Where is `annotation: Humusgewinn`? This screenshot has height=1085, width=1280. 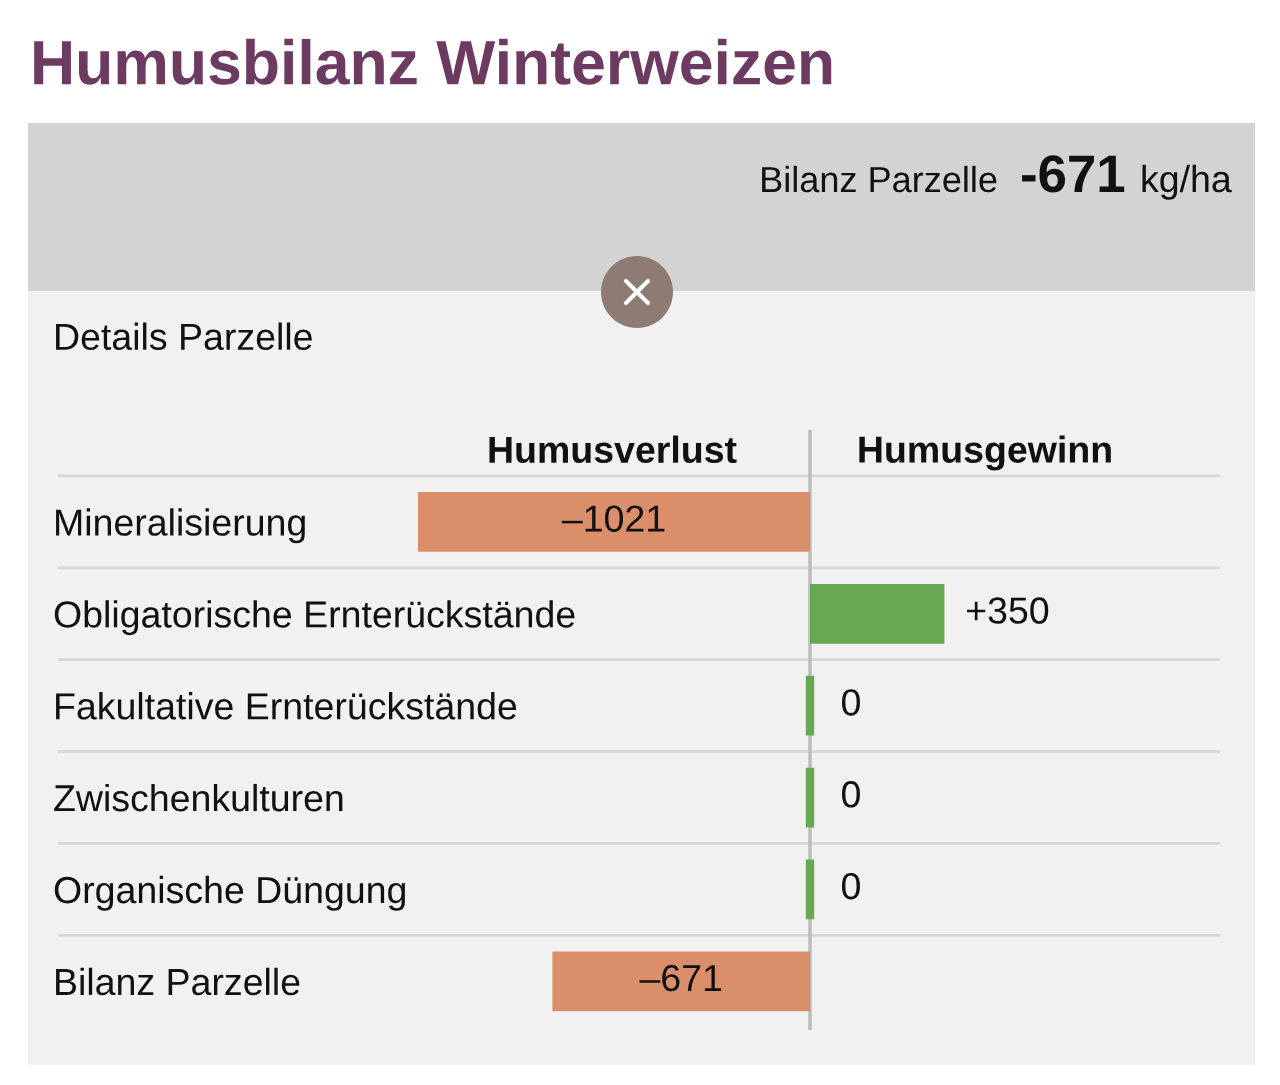
annotation: Humusgewinn is located at coordinates (985, 453).